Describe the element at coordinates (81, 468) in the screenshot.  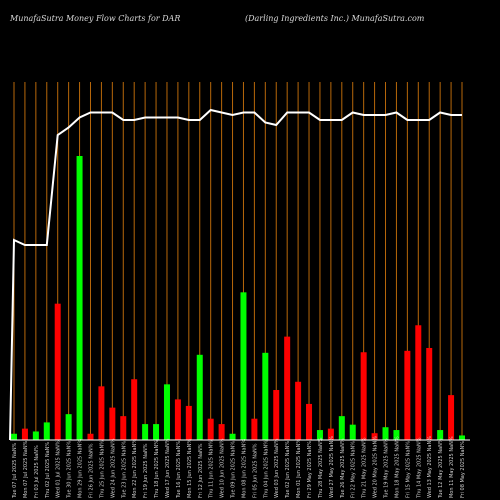
I see `x-tick-label: Mon 29 Jun 2025 NaN%` at that location.